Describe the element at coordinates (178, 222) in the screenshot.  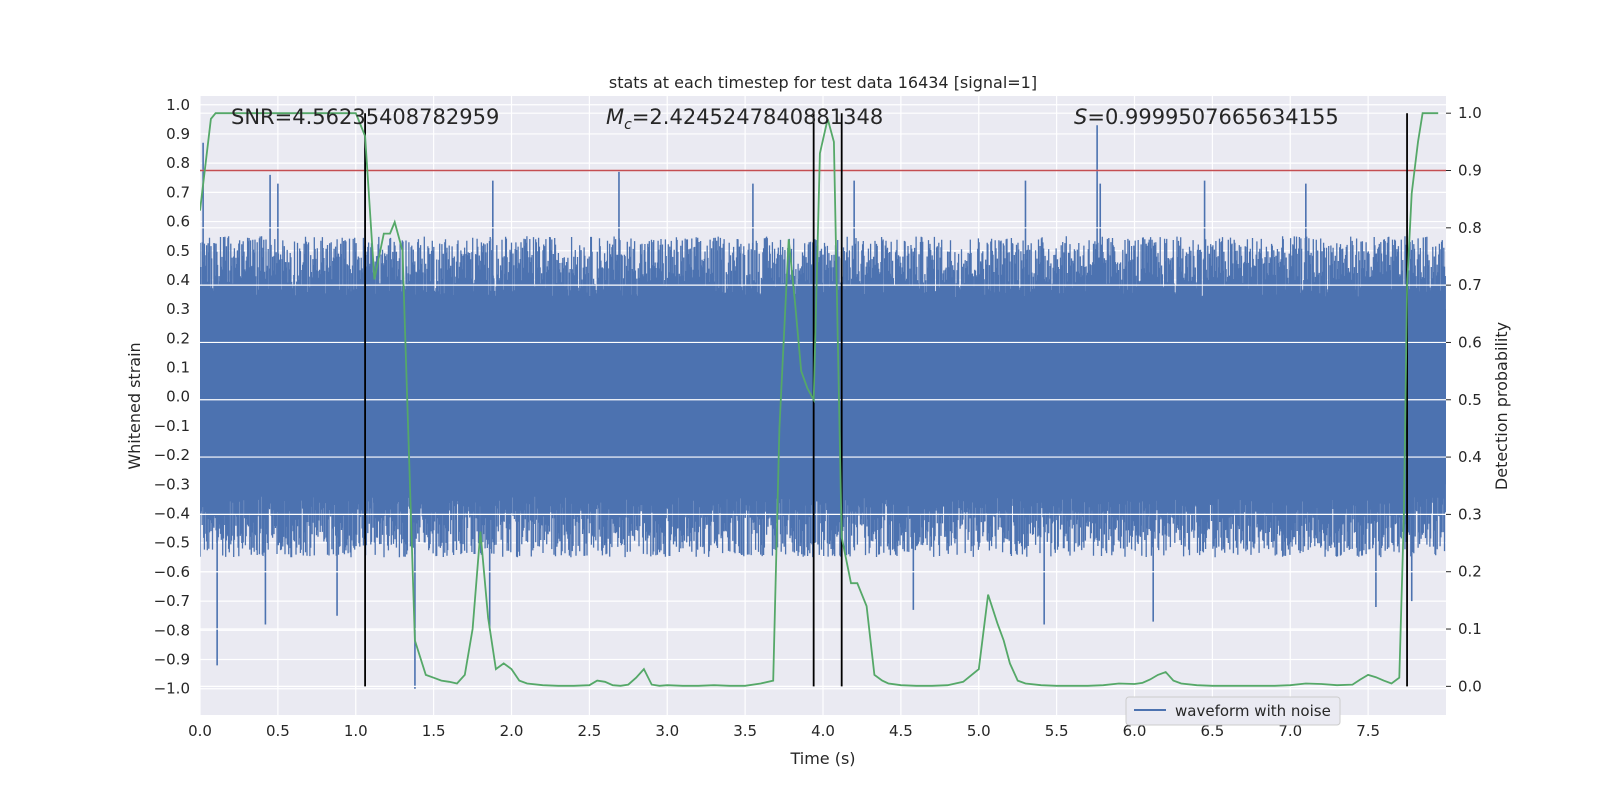
I see `y-tick-label: 0.6` at that location.